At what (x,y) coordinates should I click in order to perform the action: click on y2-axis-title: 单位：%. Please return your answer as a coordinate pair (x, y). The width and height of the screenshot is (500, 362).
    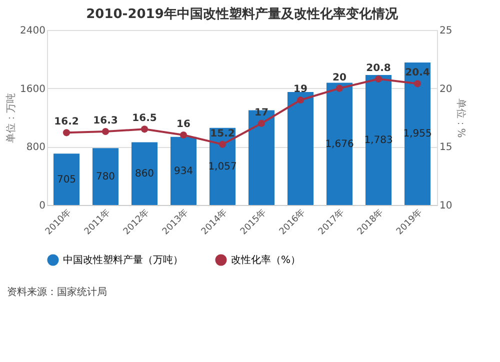
    Looking at the image, I should click on (461, 118).